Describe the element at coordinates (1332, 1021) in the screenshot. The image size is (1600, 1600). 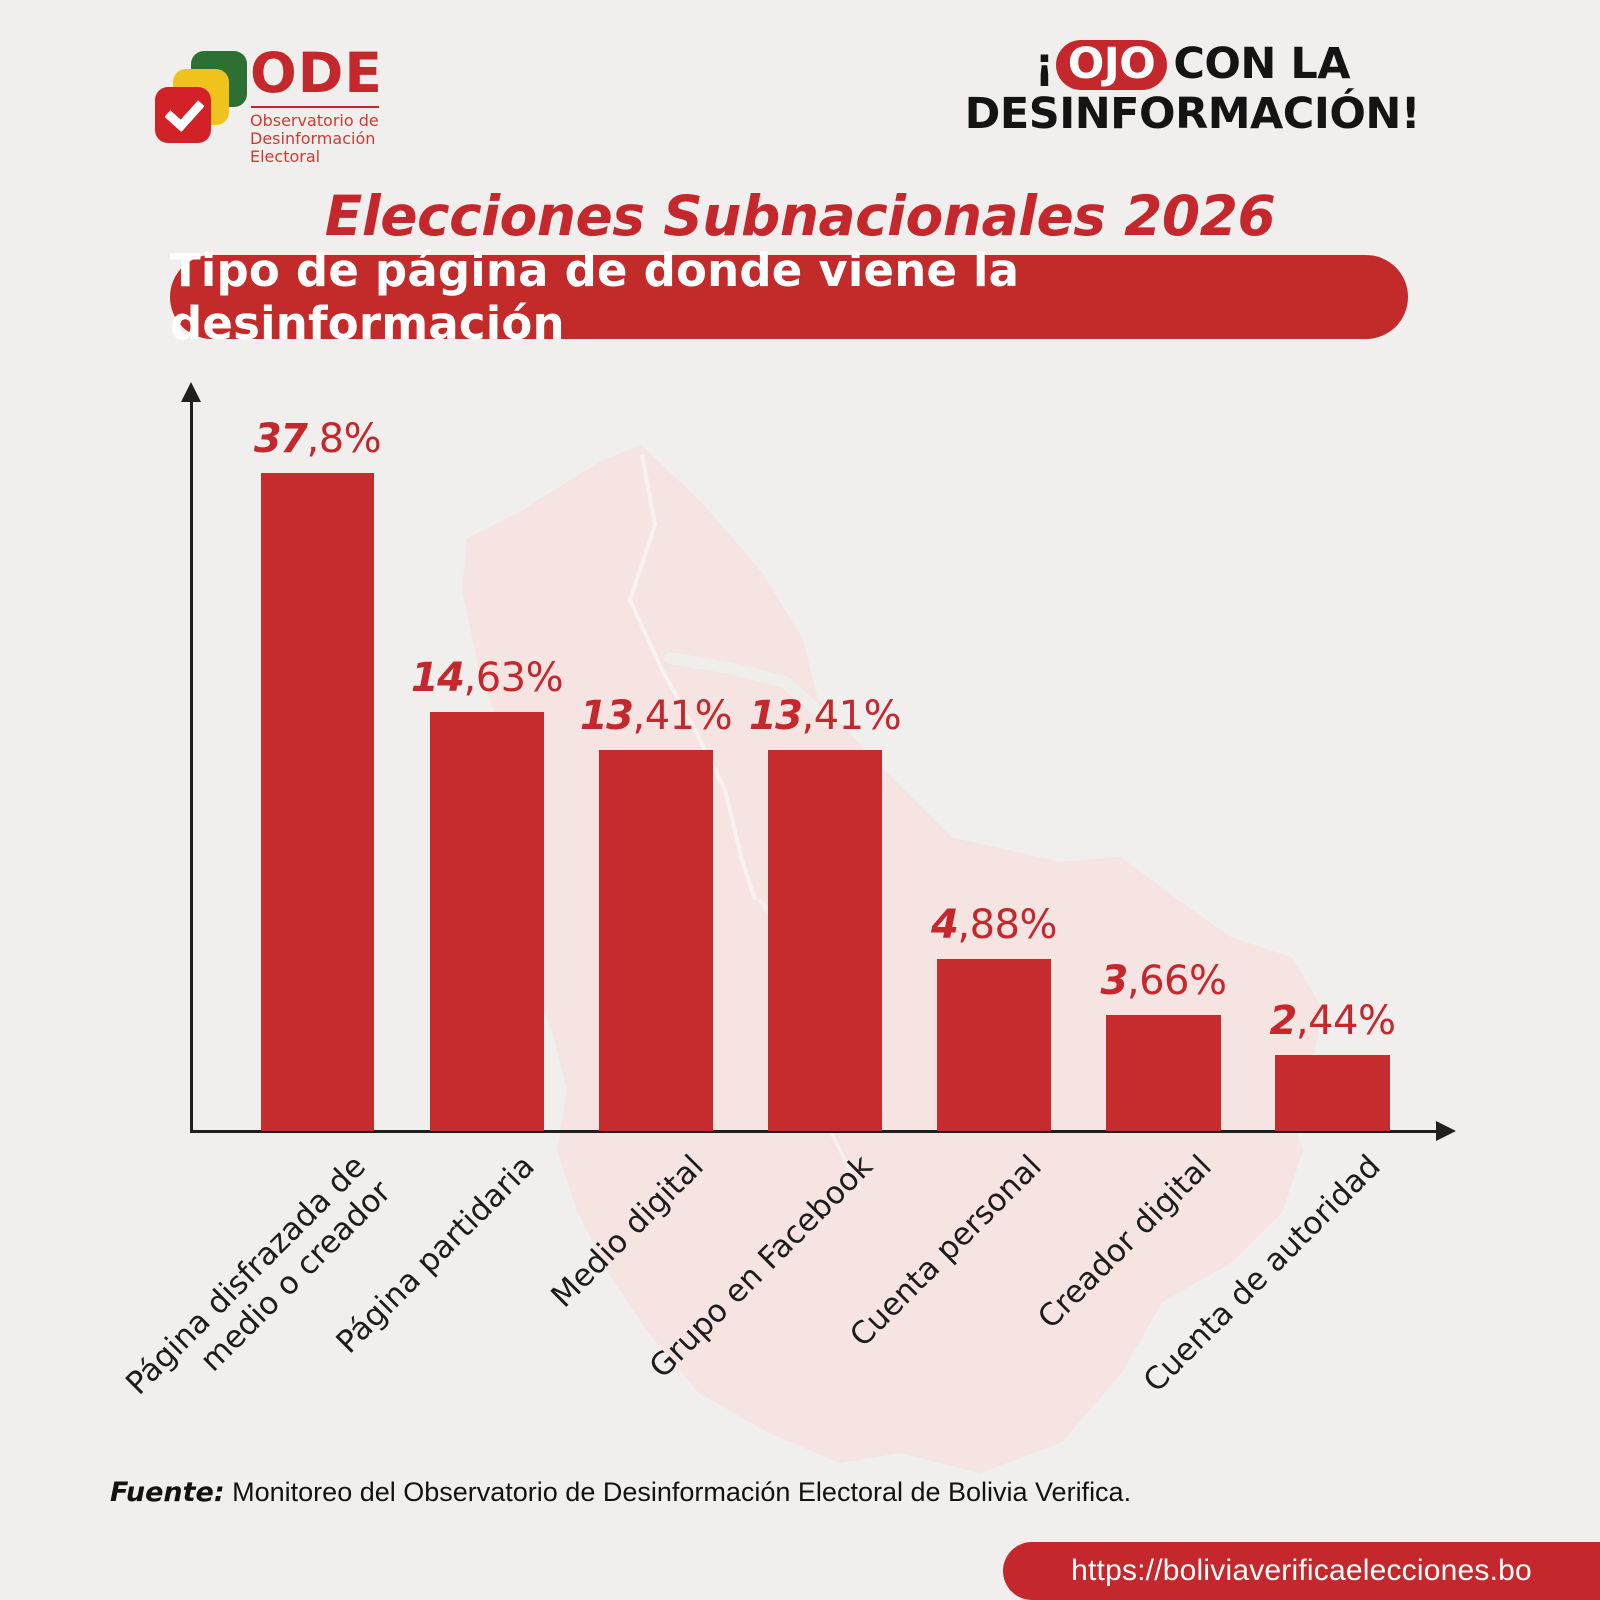
I see `bar-value-label: 2,44%` at that location.